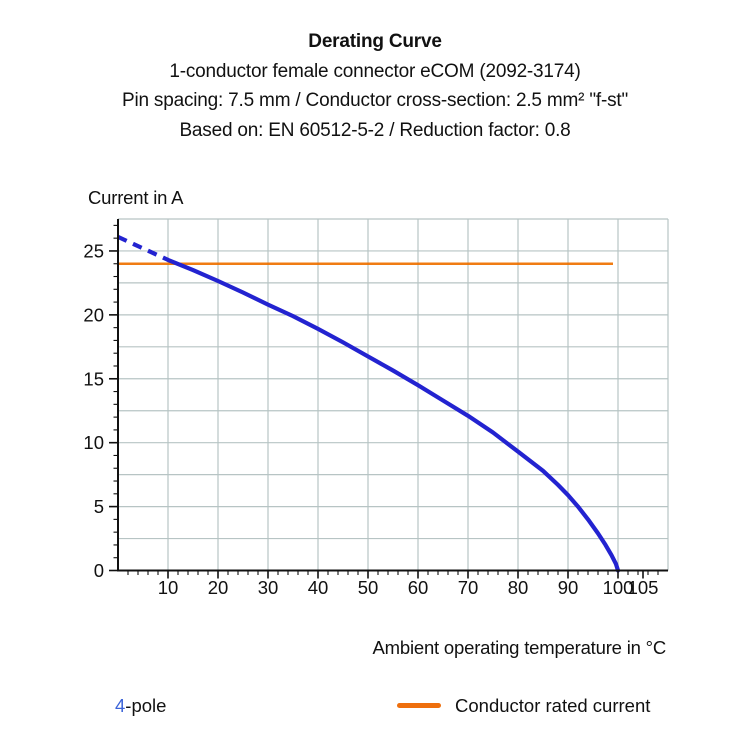 This screenshot has width=750, height=750. Describe the element at coordinates (93, 250) in the screenshot. I see `y-tick-label: 25` at that location.